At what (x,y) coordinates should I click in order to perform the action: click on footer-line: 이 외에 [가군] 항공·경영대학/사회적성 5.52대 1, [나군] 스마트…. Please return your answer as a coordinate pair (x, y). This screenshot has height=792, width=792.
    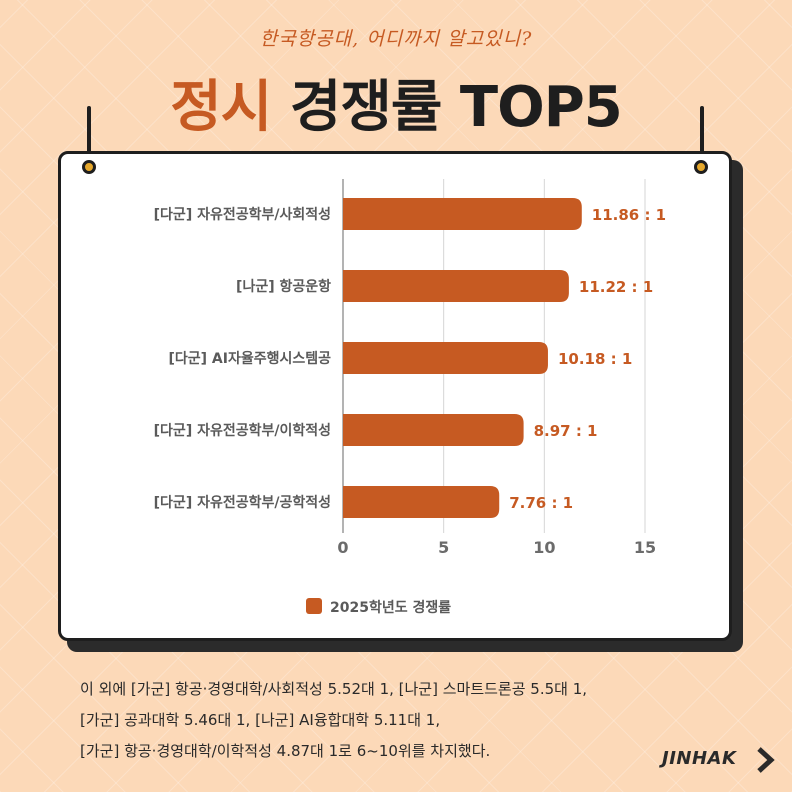
    Looking at the image, I should click on (334, 689).